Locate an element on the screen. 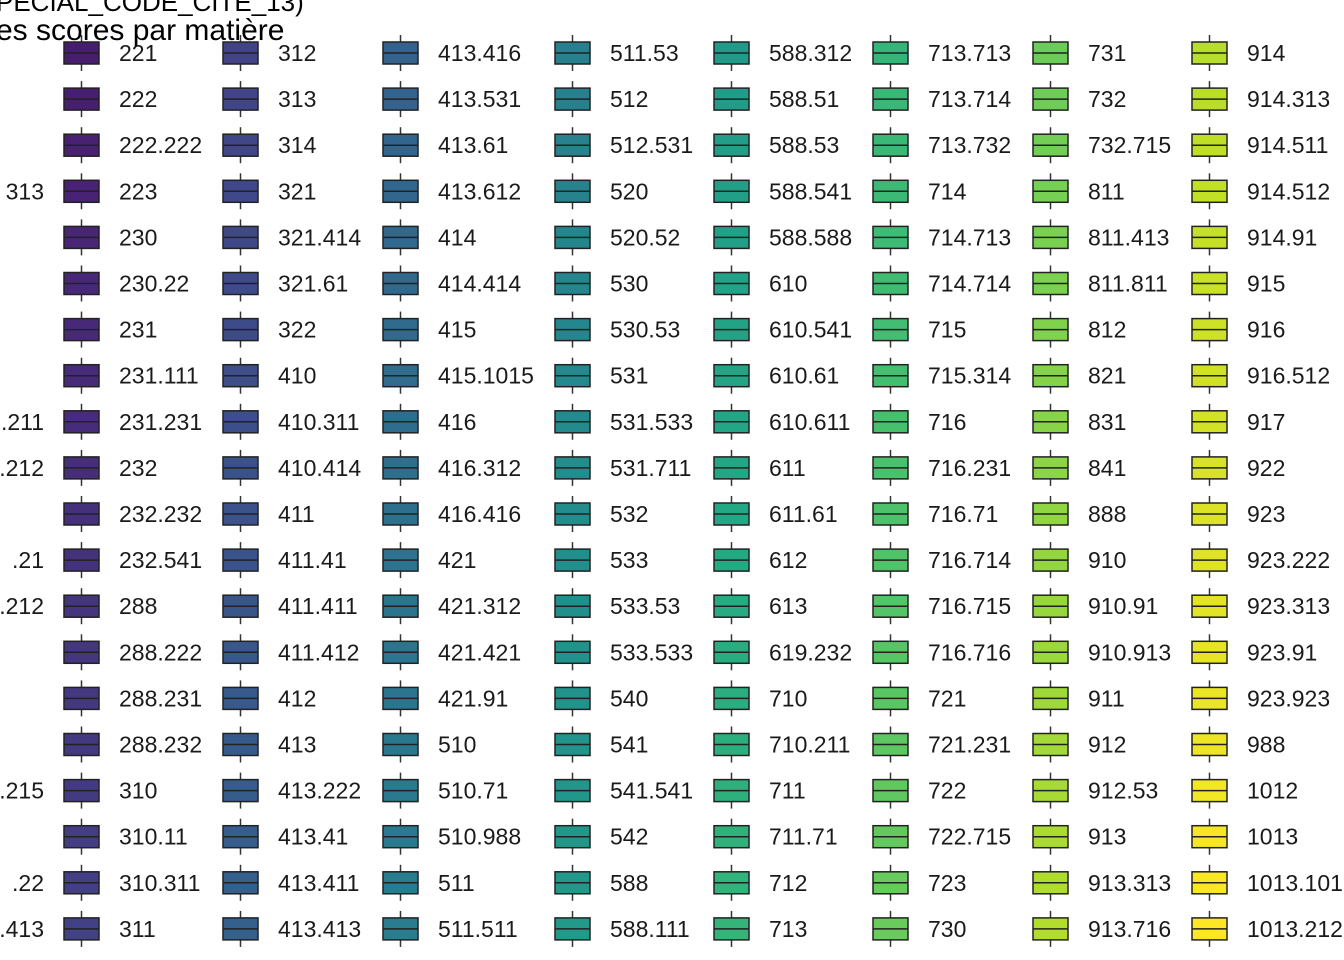 The width and height of the screenshot is (1344, 960). legend-label: 711.71 is located at coordinates (803, 837).